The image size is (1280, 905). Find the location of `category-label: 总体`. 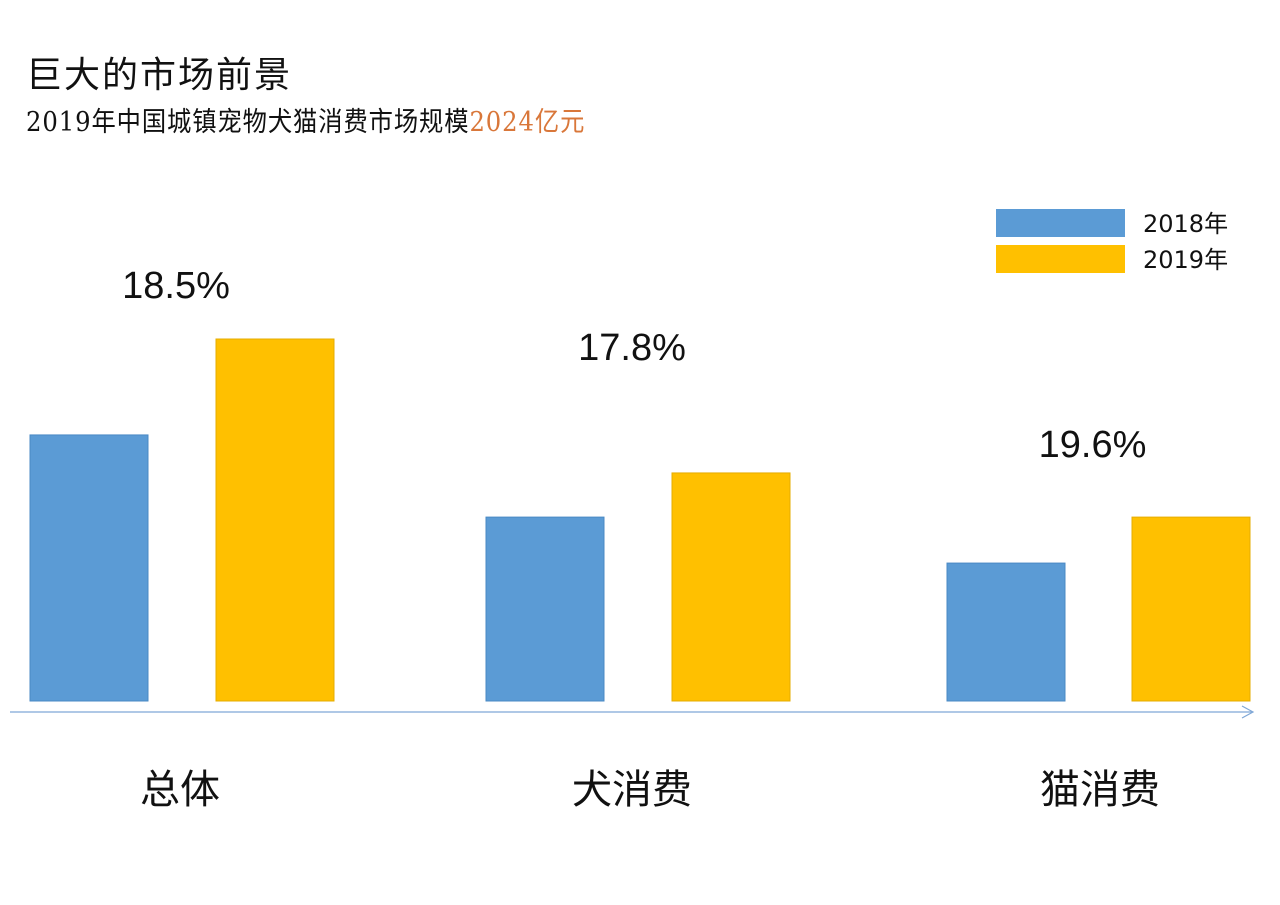

category-label: 总体 is located at coordinates (180, 790).